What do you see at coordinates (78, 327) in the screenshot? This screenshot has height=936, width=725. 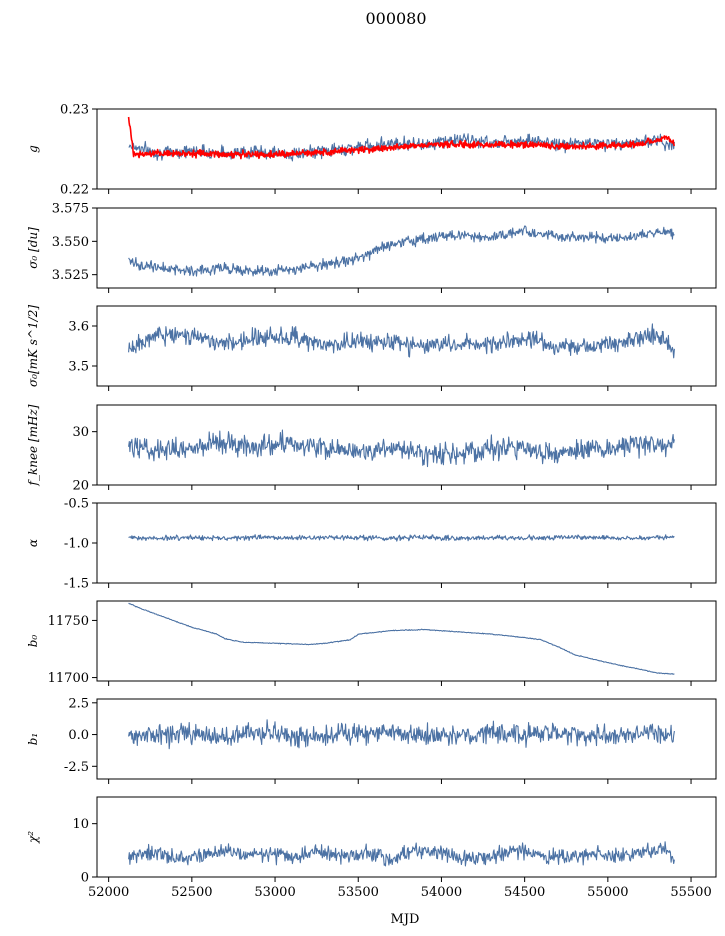 I see `panel-3-ytick-label-2: 3.6` at bounding box center [78, 327].